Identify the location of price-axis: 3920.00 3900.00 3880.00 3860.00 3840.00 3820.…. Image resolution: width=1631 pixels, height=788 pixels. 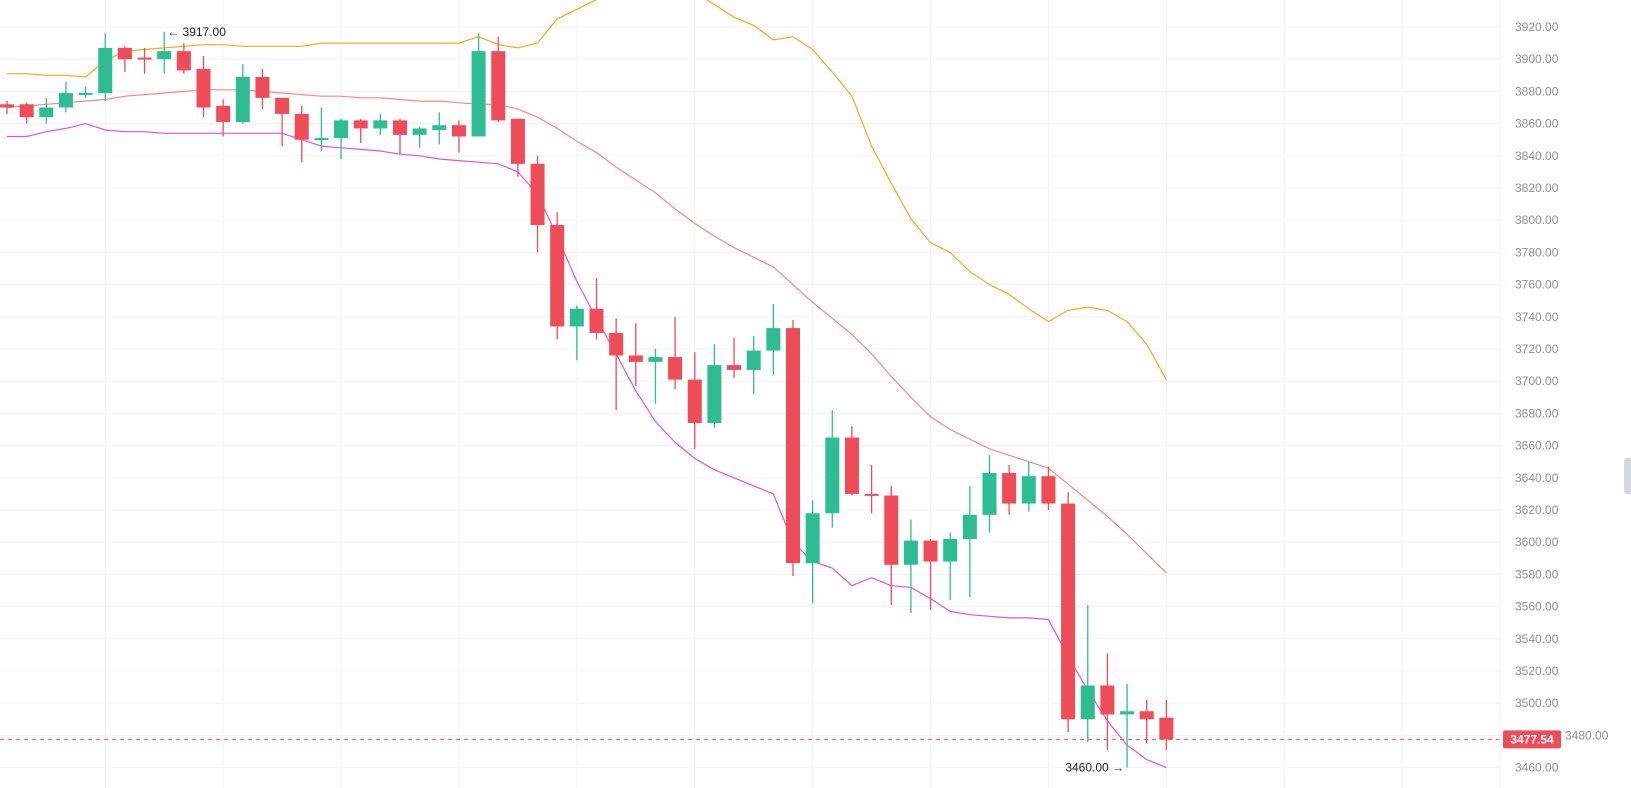
(1554, 394).